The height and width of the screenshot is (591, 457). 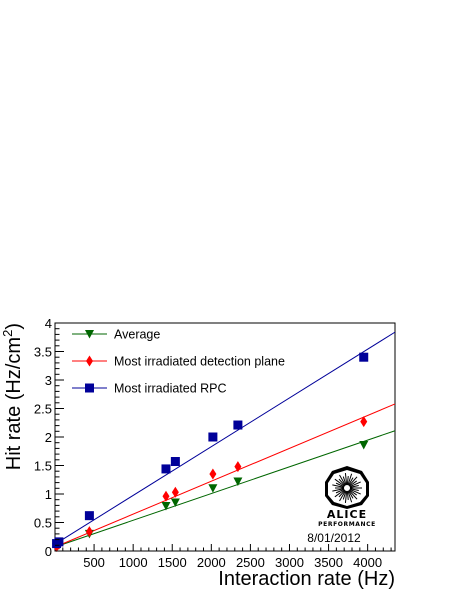 I want to click on alice-logo-subtitle: PERFORMANCE, so click(x=347, y=524).